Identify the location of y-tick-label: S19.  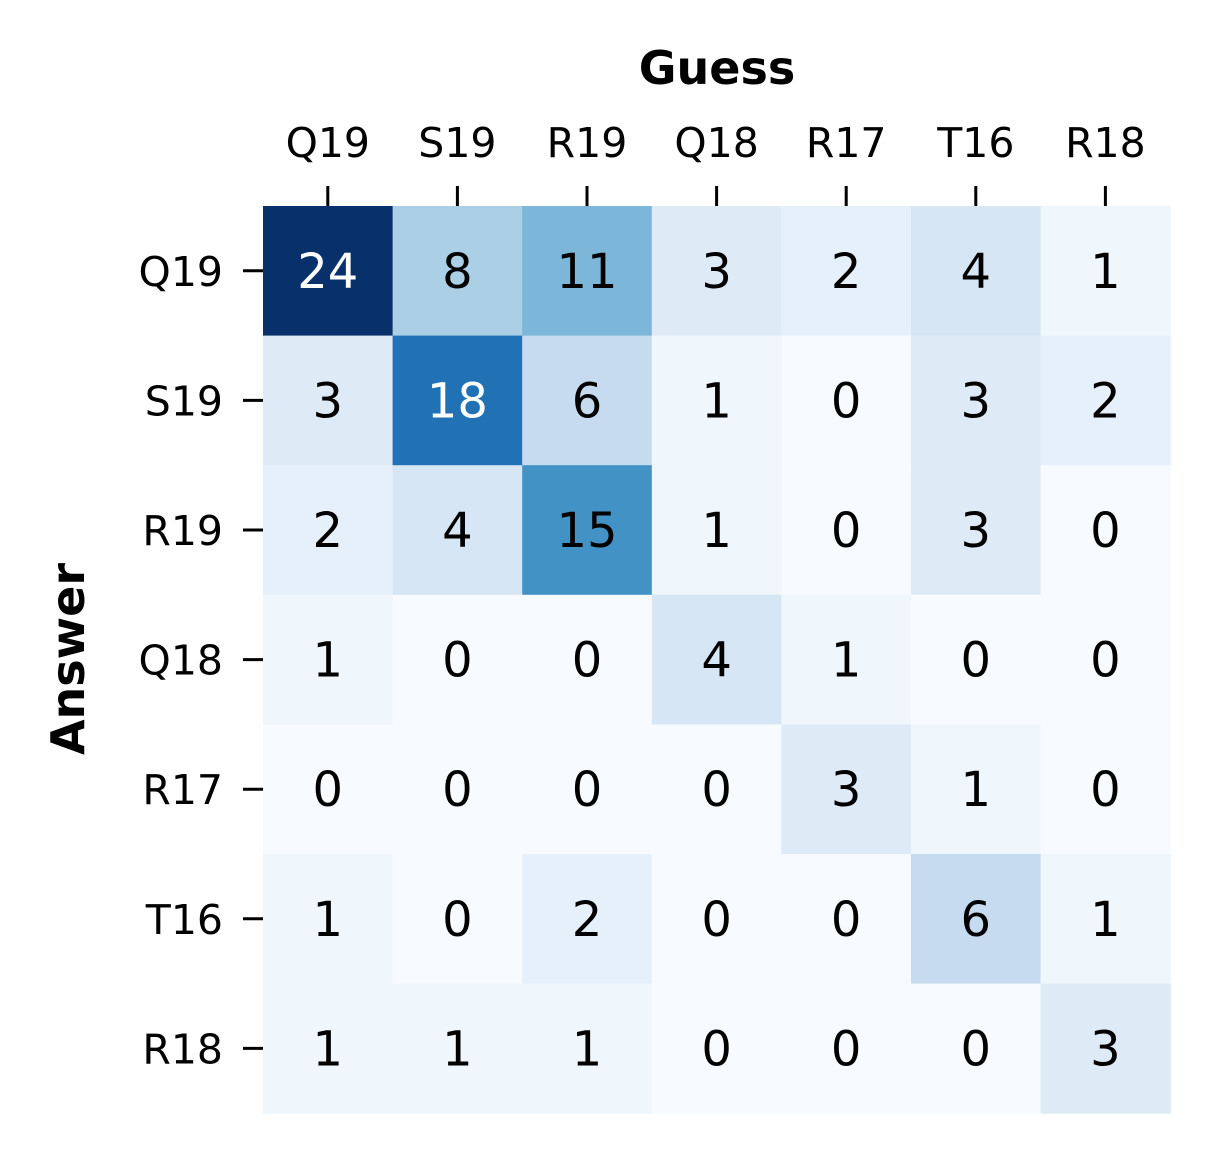
(184, 401).